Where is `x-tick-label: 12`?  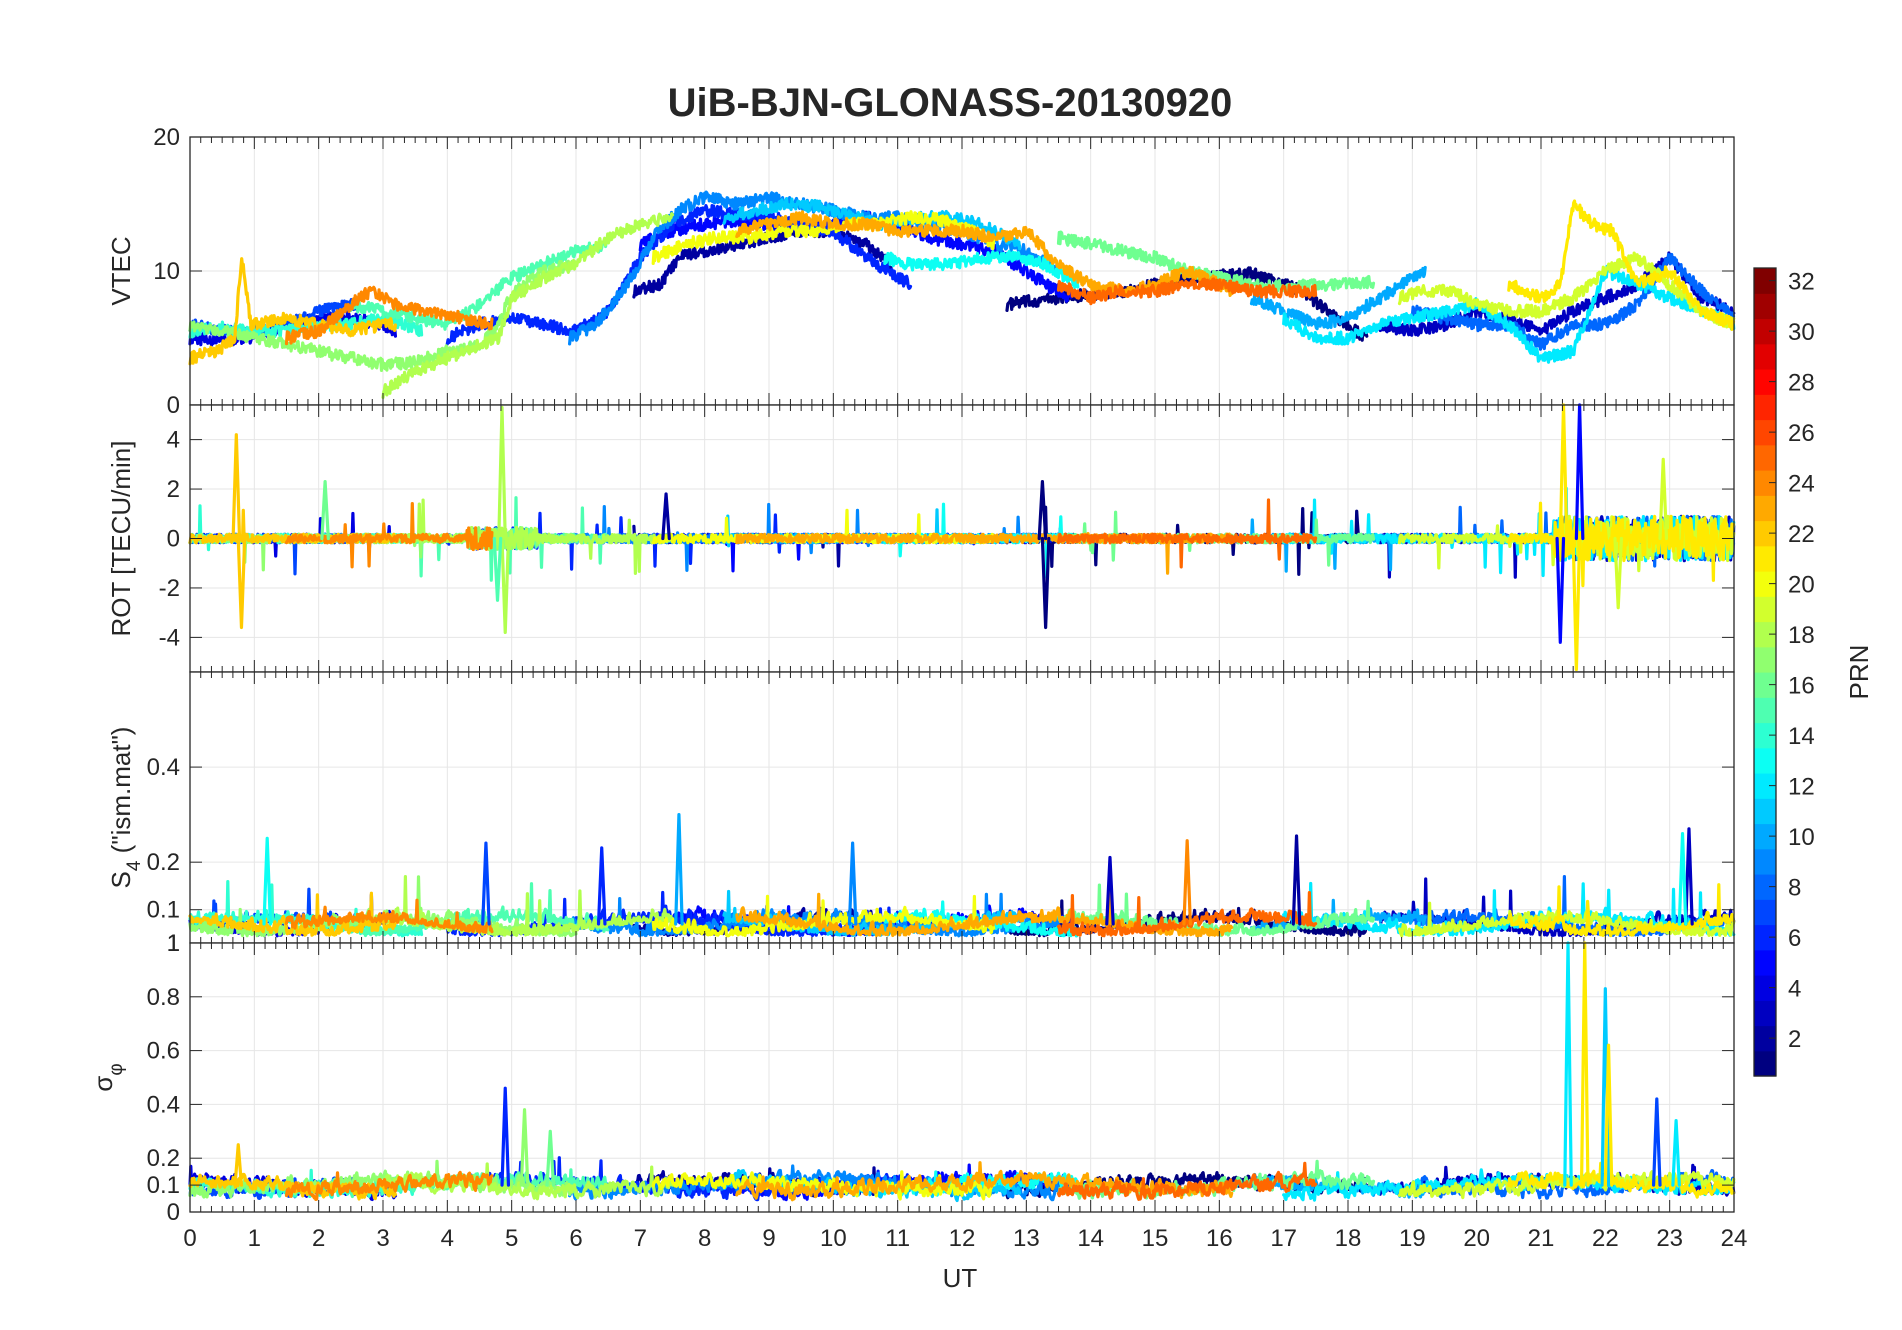 x-tick-label: 12 is located at coordinates (962, 1238).